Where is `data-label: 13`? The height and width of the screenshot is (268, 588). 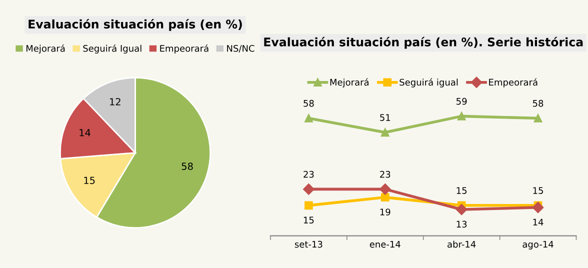 data-label: 13 is located at coordinates (461, 224).